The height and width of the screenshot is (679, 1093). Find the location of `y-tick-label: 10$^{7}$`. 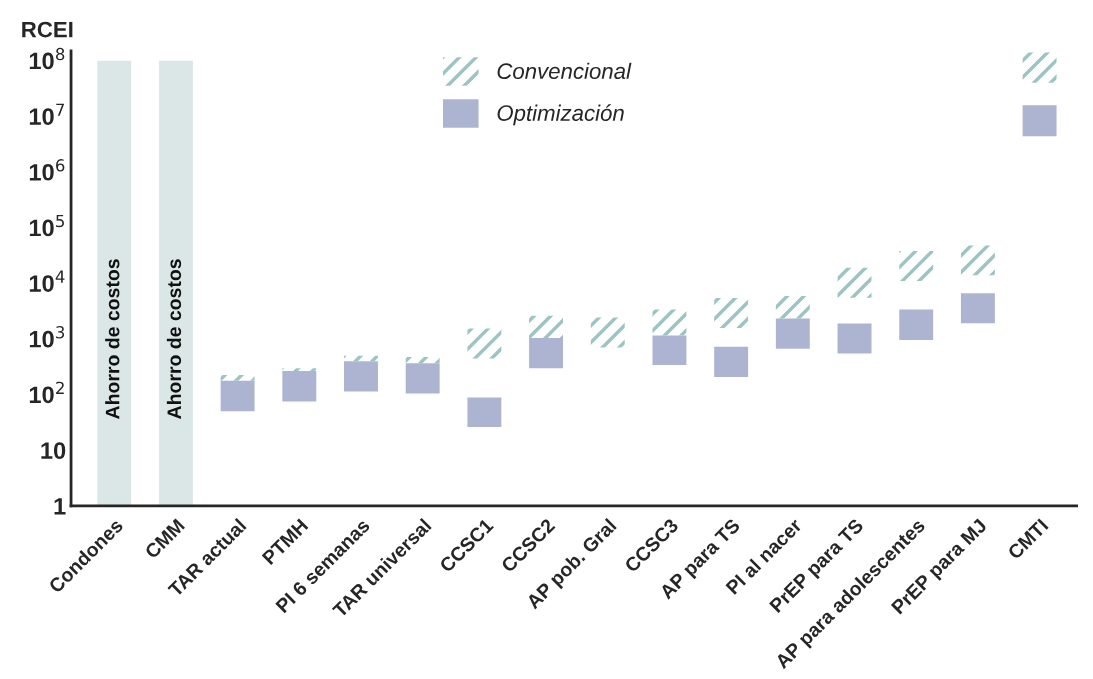

y-tick-label: 10$^{7}$ is located at coordinates (46, 114).